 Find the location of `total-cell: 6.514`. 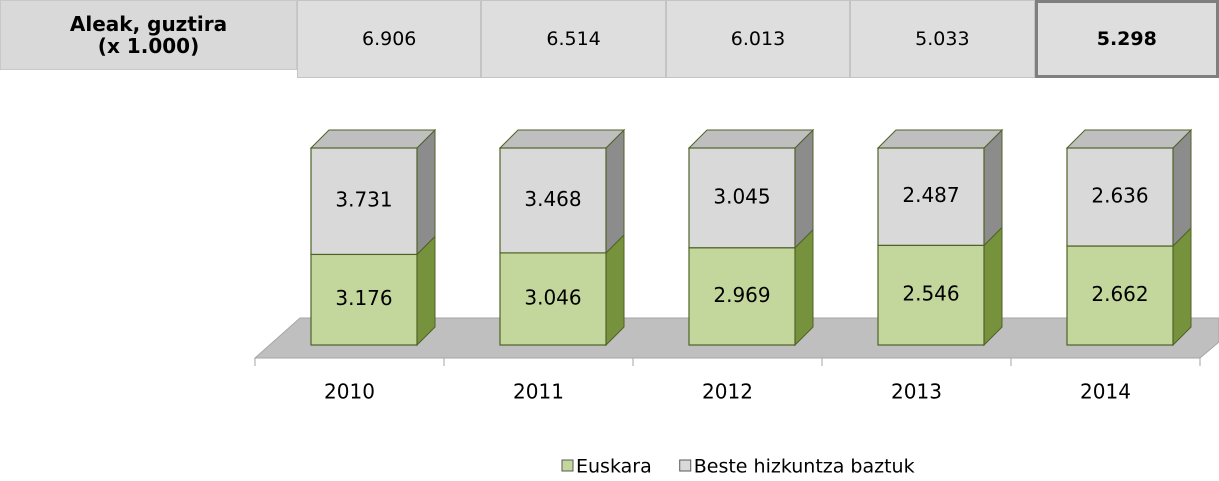

total-cell: 6.514 is located at coordinates (573, 39).